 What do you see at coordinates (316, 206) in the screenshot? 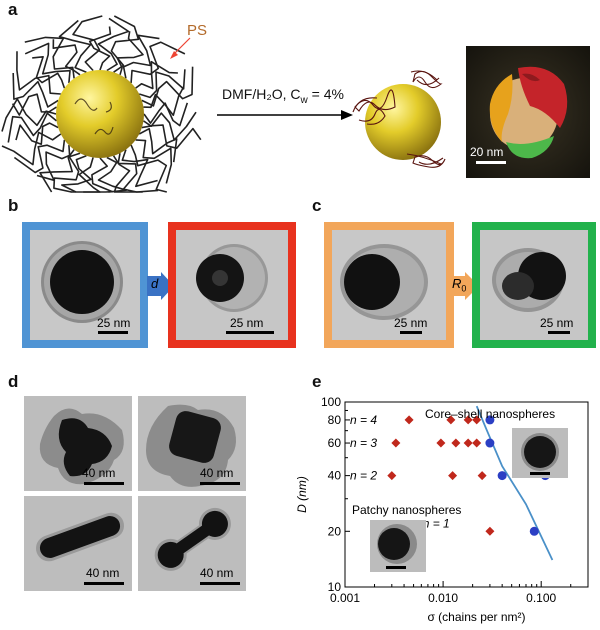
I see `panel-label-c: c` at bounding box center [316, 206].